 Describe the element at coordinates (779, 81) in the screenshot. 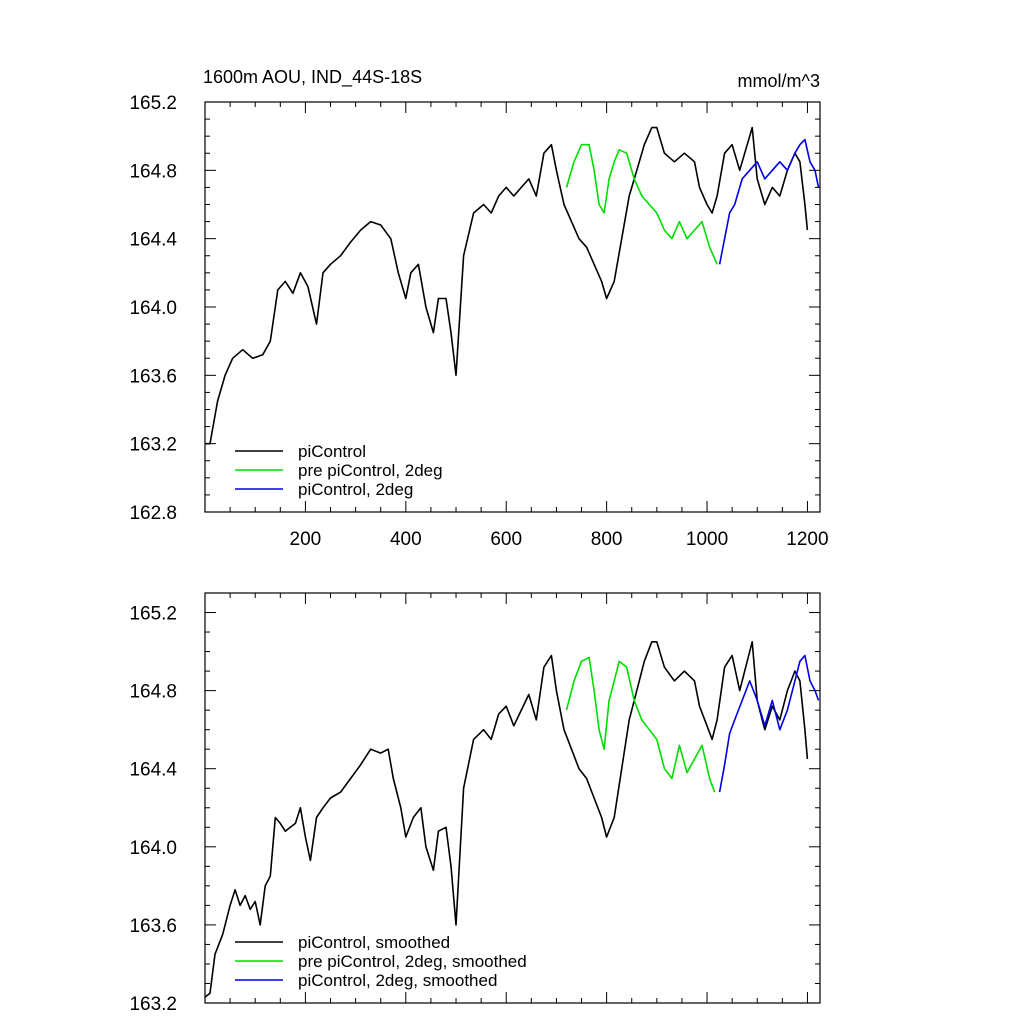

I see `top-chart-units: mmol/m^3` at that location.